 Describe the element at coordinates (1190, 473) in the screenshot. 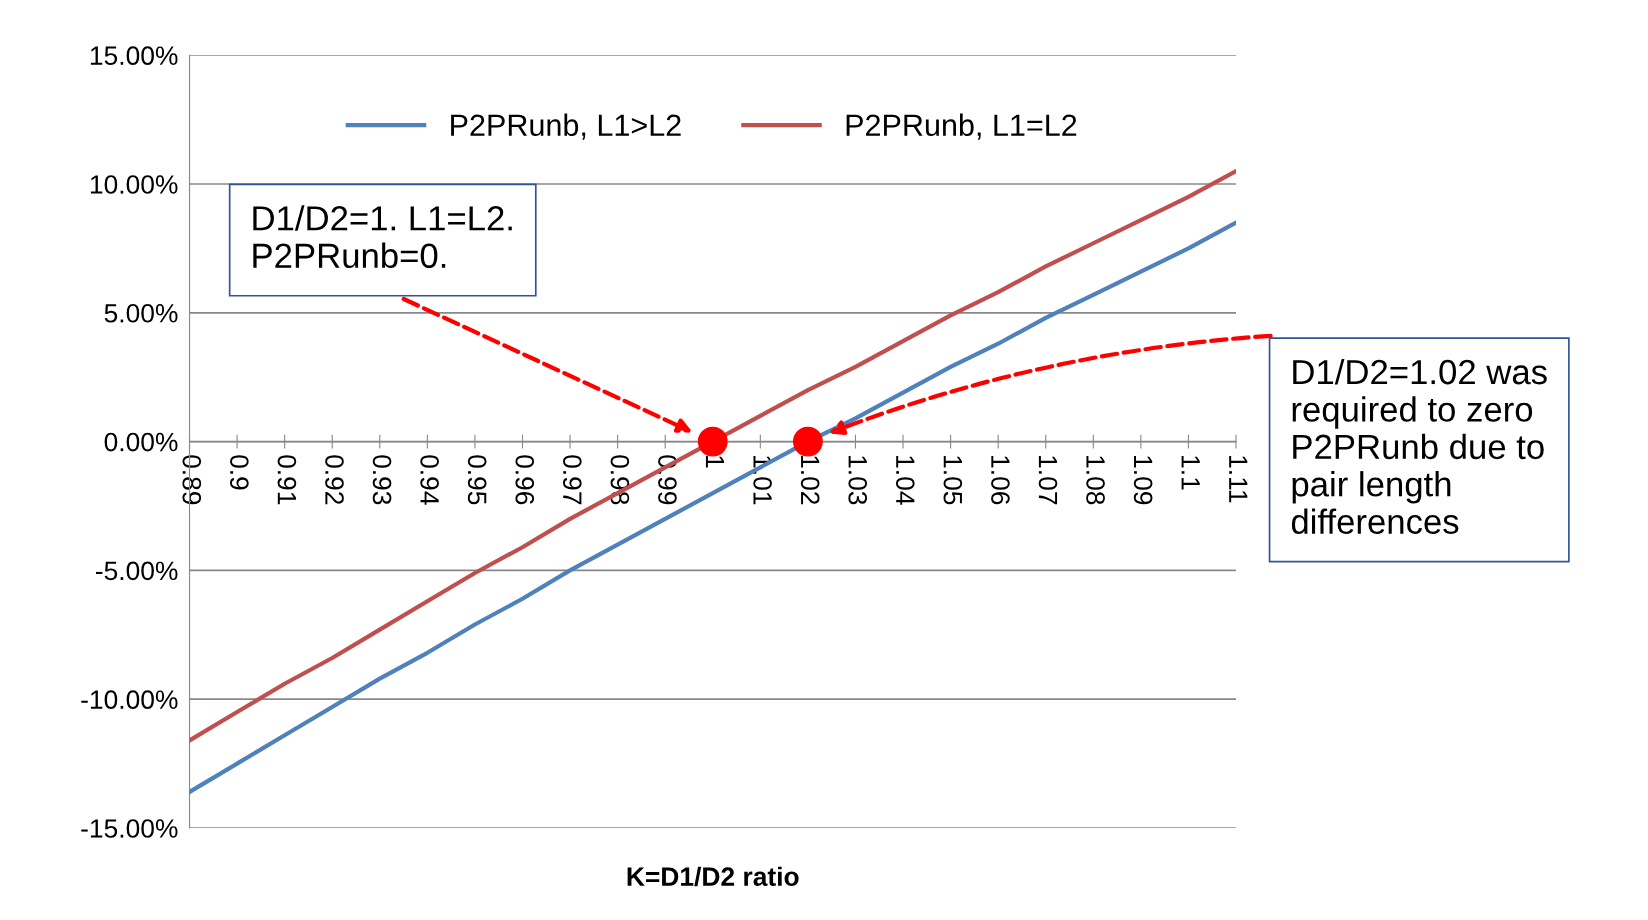

I see `x-tick-label: 1.1` at that location.